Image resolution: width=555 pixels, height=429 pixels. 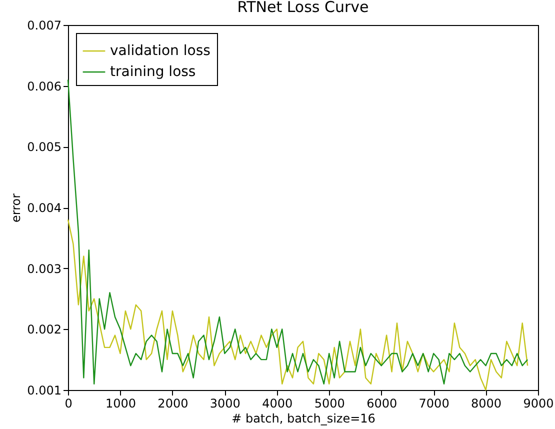 I want to click on x-tick-label: 1000, so click(x=120, y=403).